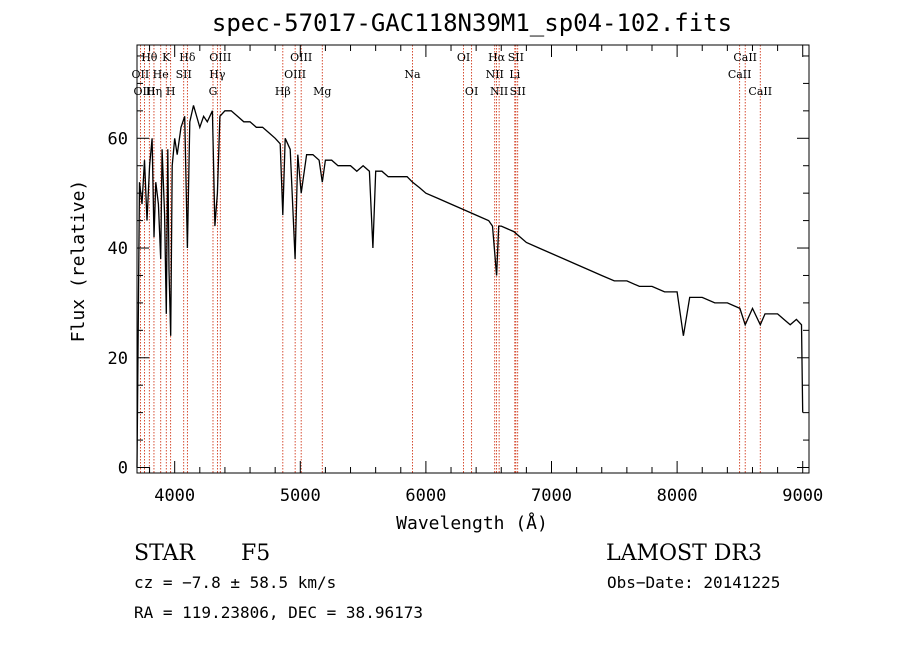  What do you see at coordinates (472, 523) in the screenshot?
I see `x-axis-label: Wavelength (Å)` at bounding box center [472, 523].